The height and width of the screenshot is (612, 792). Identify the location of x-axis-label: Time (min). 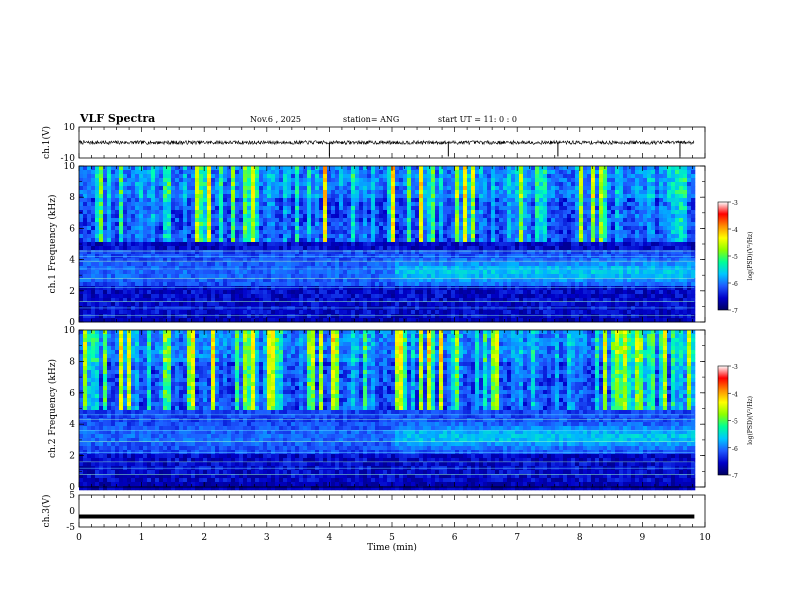
(392, 547).